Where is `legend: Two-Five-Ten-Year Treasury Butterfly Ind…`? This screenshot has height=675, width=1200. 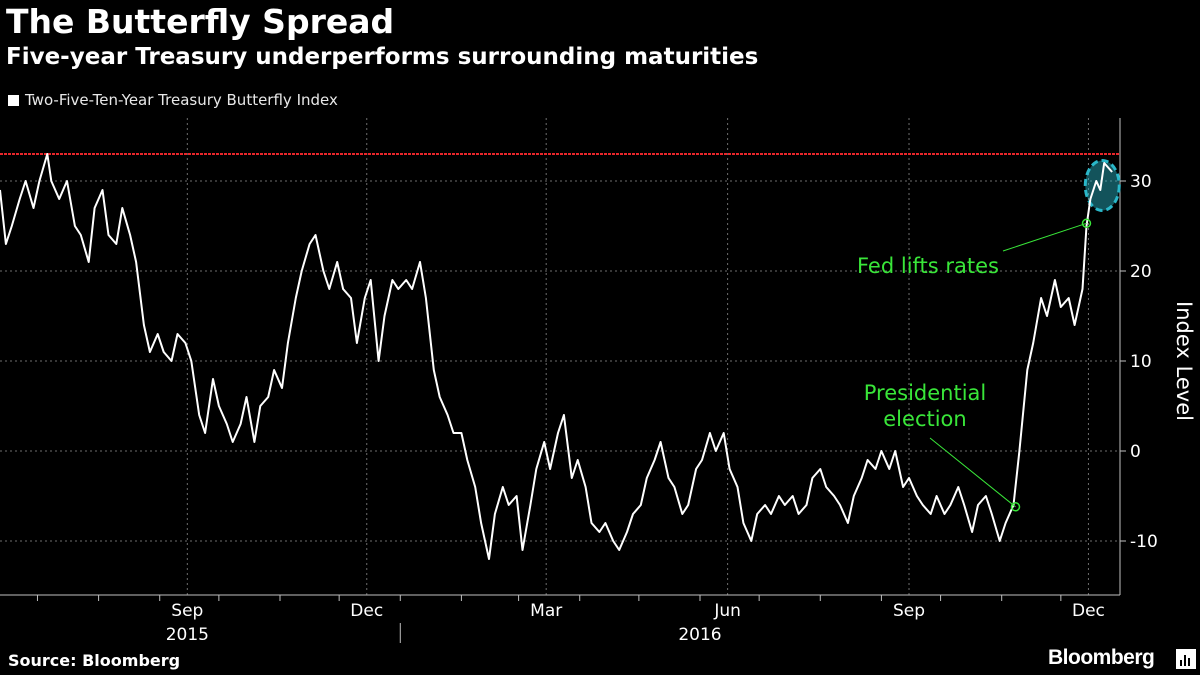
legend: Two-Five-Ten-Year Treasury Butterfly Ind… is located at coordinates (173, 100).